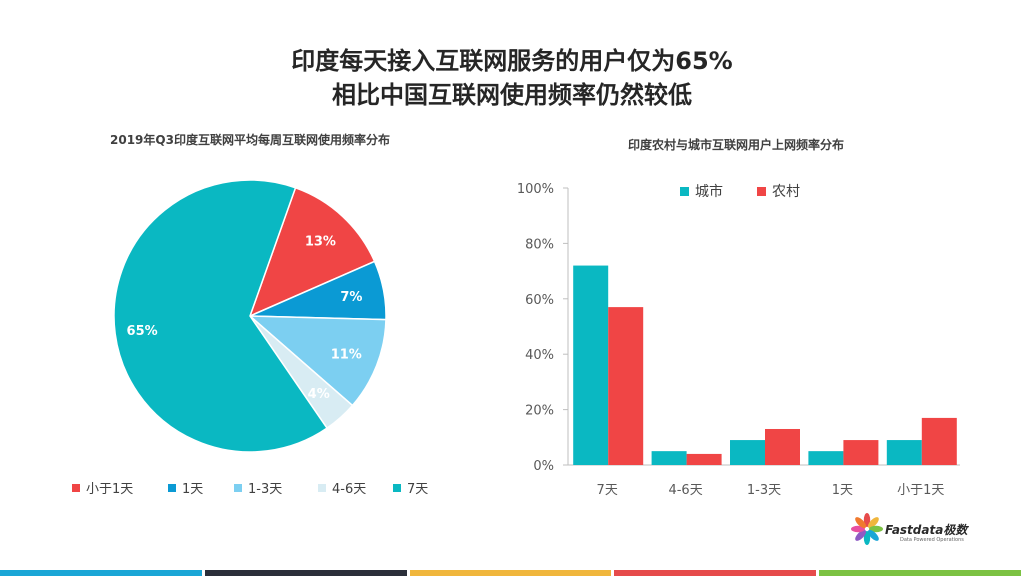 The image size is (1024, 576). What do you see at coordinates (685, 490) in the screenshot?
I see `x-tick-label: 4-6天` at bounding box center [685, 490].